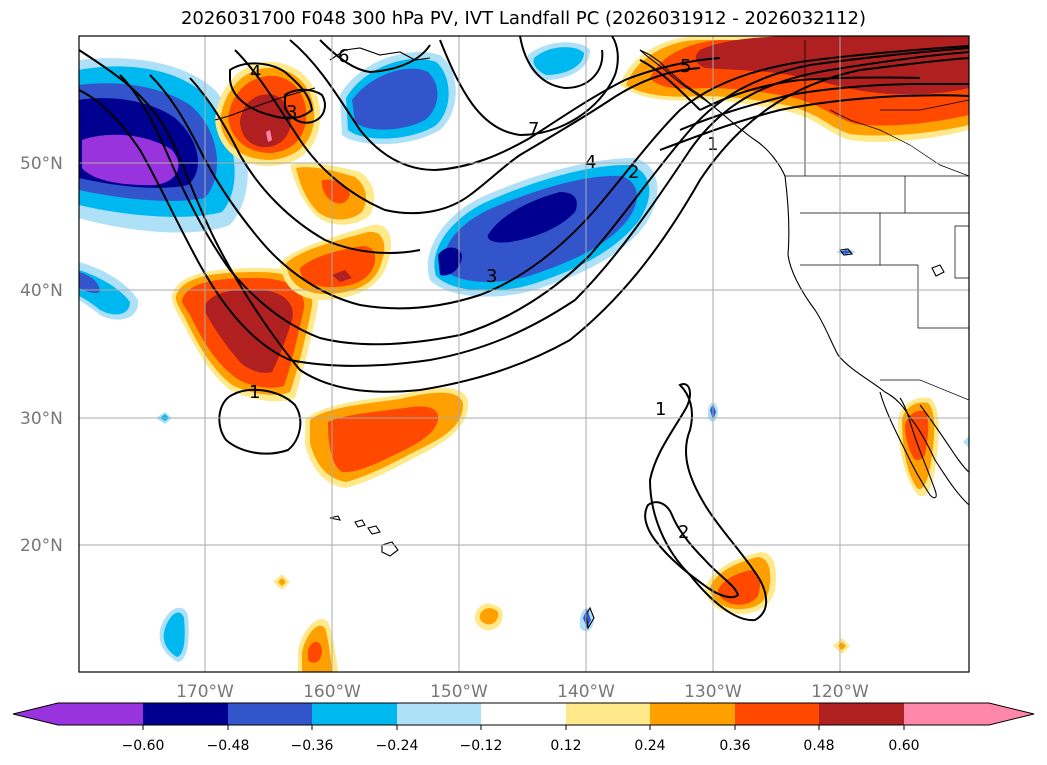 This screenshot has width=1047, height=765. Describe the element at coordinates (312, 746) in the screenshot. I see `colorbar-tick-label: −0.36` at that location.